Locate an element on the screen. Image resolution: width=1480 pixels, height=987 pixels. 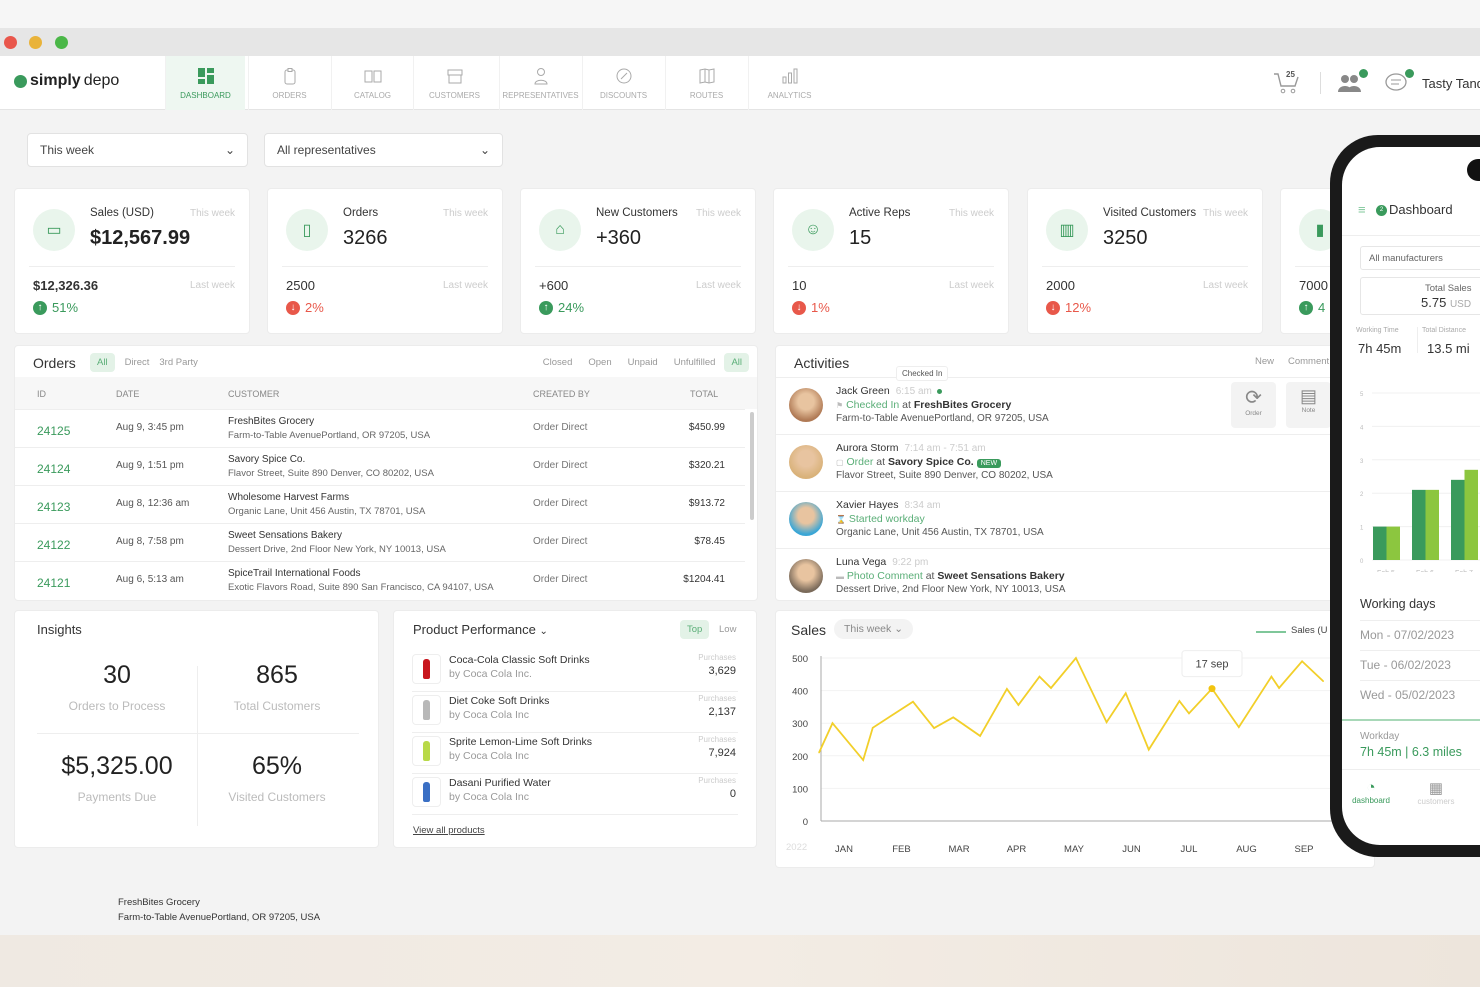
filter-closed: Closed is located at coordinates (557, 362).